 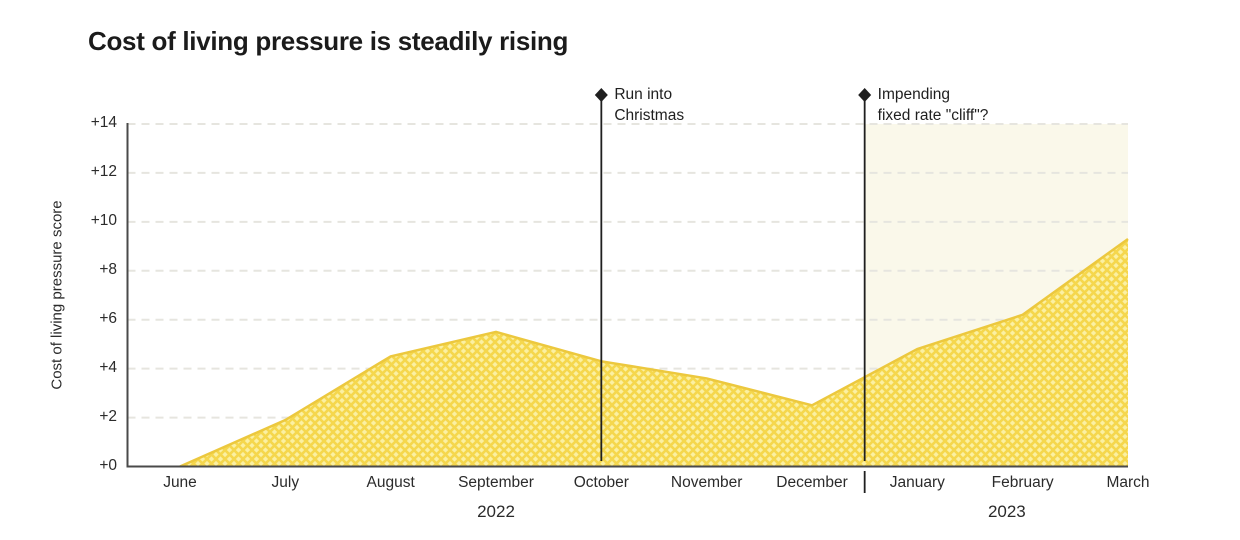 What do you see at coordinates (496, 482) in the screenshot?
I see `x-tick-label: September` at bounding box center [496, 482].